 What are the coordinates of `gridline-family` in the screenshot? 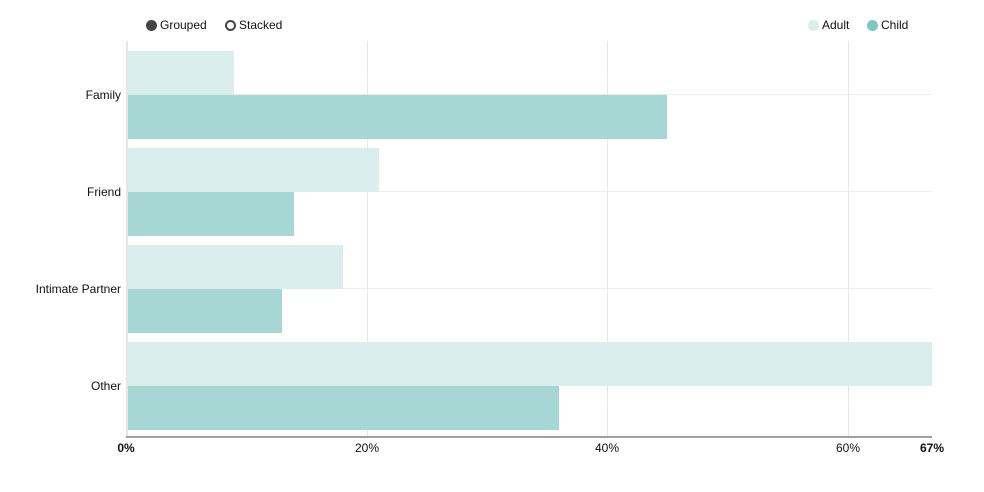 It's located at (529, 94).